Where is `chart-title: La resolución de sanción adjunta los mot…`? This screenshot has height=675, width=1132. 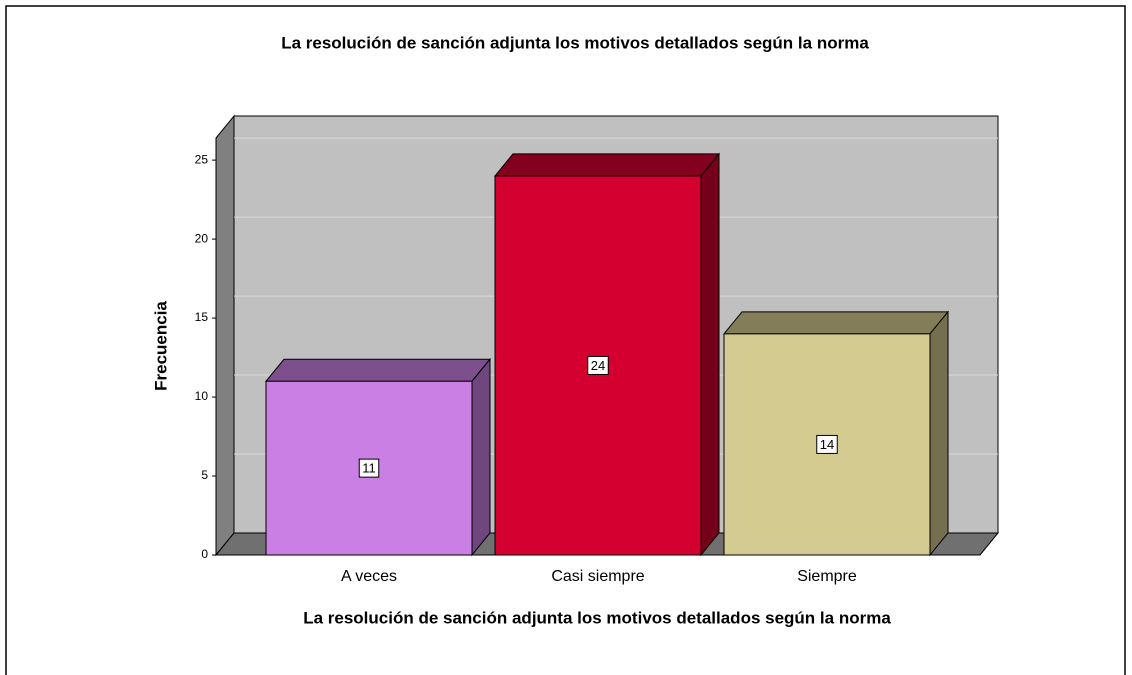
chart-title: La resolución de sanción adjunta los mot… is located at coordinates (575, 42).